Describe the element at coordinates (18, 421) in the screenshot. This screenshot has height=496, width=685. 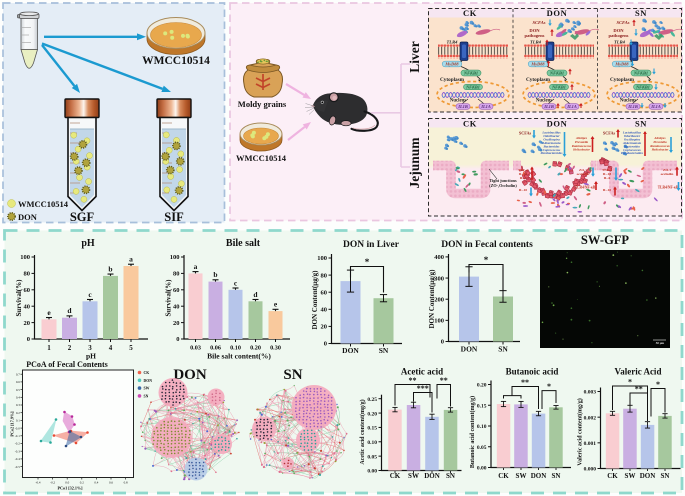
I see `svg-text: 0.1` at that location.